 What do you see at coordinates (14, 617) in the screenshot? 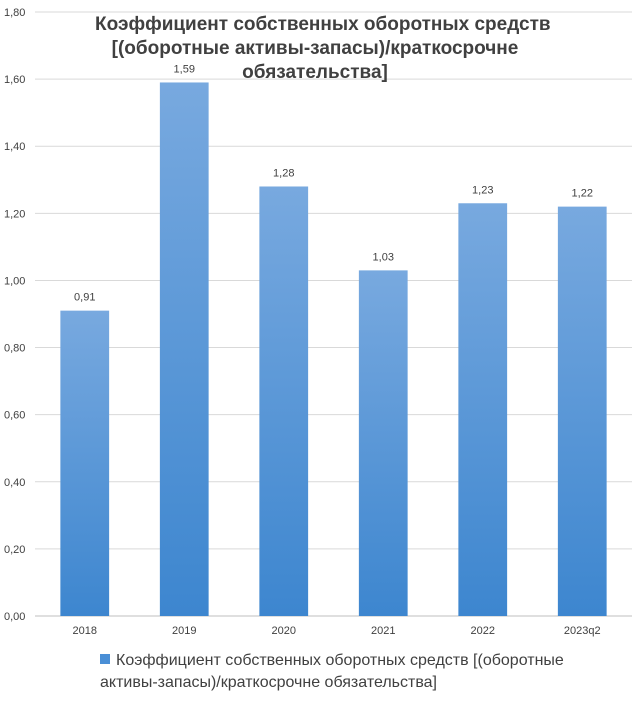
I see `y-tick-label: 0,00` at bounding box center [14, 617].